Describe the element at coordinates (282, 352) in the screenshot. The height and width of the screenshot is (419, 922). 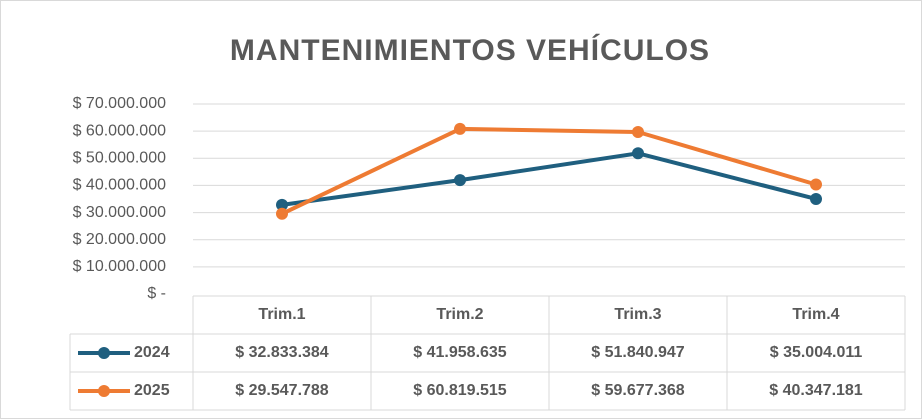
I see `table-value: $ 32.833.384` at that location.